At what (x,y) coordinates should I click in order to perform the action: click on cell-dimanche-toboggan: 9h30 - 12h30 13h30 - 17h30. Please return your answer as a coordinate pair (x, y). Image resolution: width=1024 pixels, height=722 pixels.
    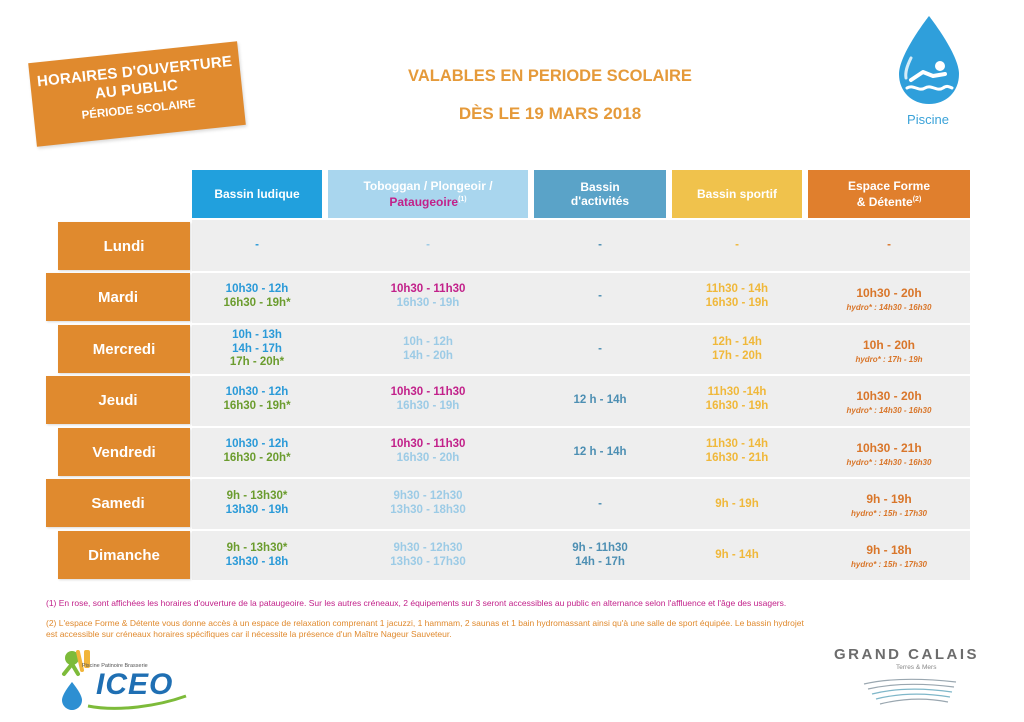
    Looking at the image, I should click on (428, 555).